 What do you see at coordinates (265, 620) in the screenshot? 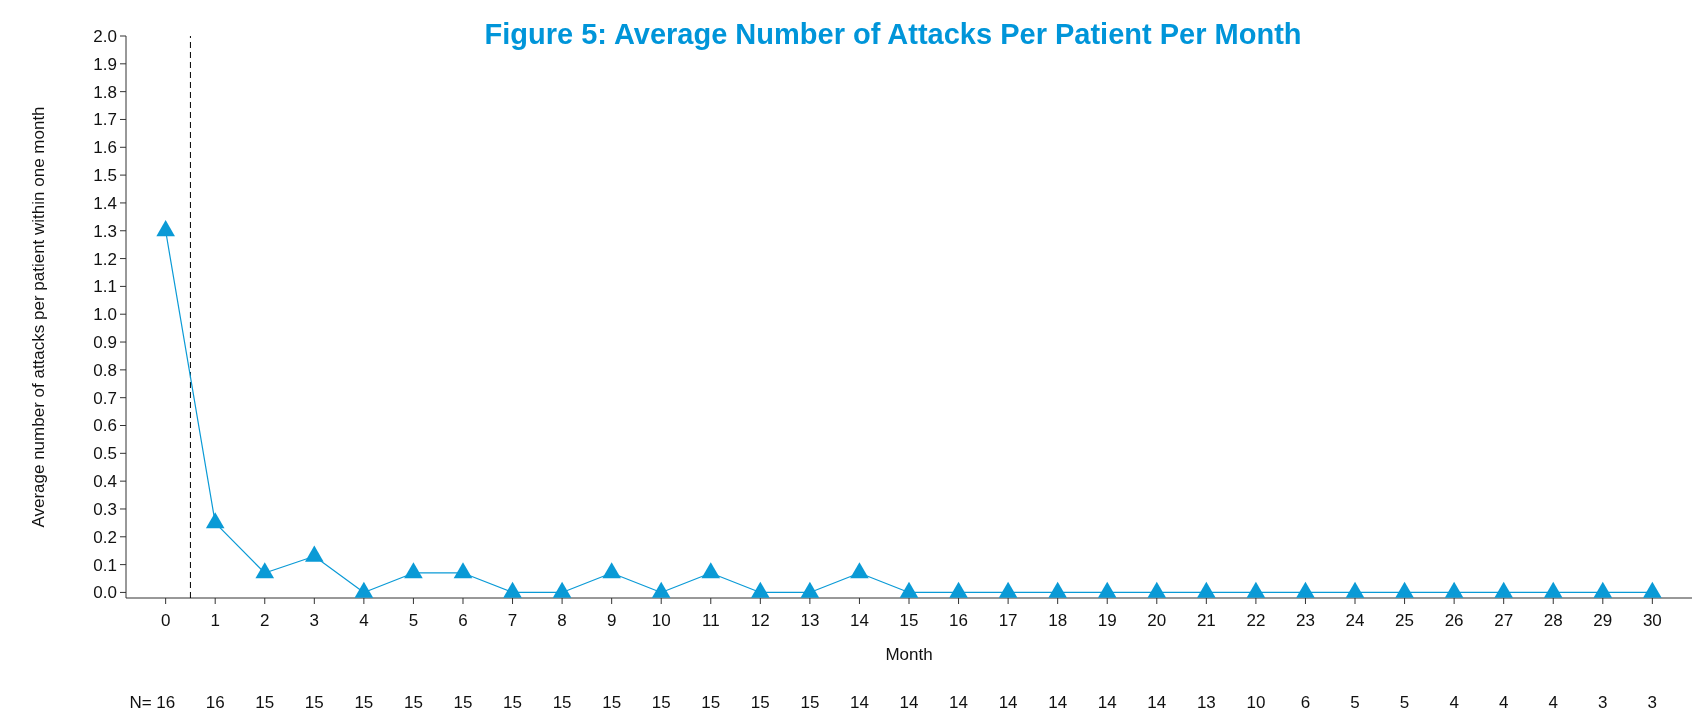
I see `x-tick-label: 2` at bounding box center [265, 620].